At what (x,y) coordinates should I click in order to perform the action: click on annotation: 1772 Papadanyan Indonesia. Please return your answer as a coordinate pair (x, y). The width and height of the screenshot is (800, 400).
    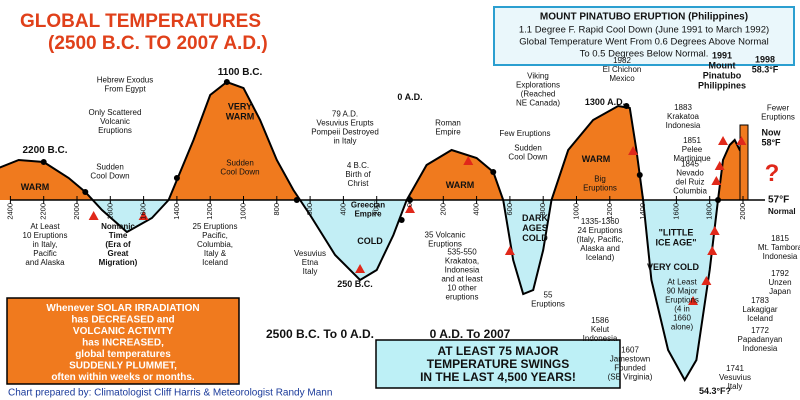
    Looking at the image, I should click on (760, 339).